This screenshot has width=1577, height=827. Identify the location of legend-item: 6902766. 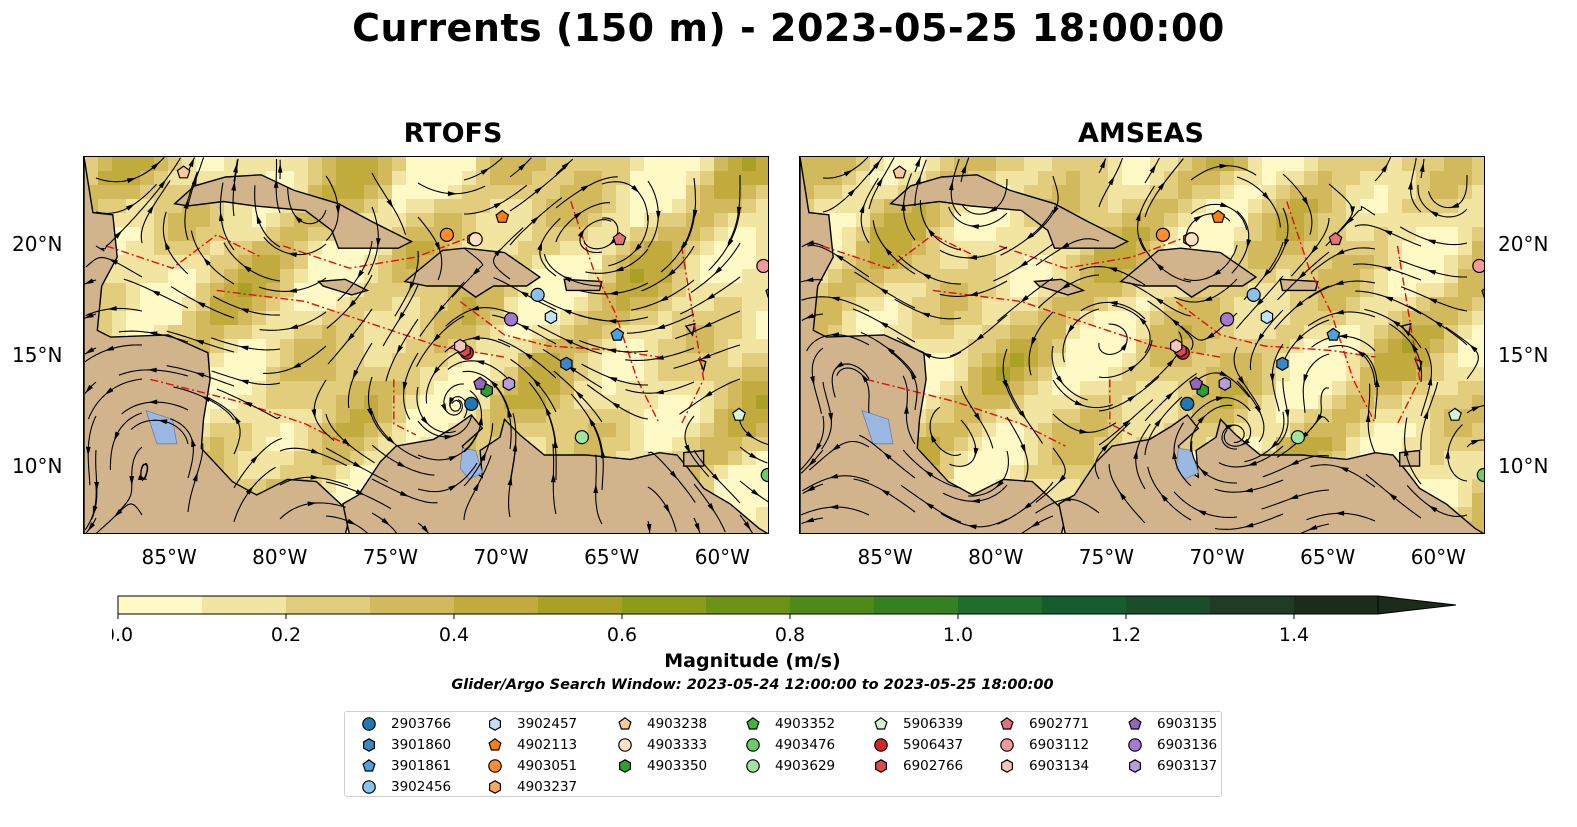
(918, 766).